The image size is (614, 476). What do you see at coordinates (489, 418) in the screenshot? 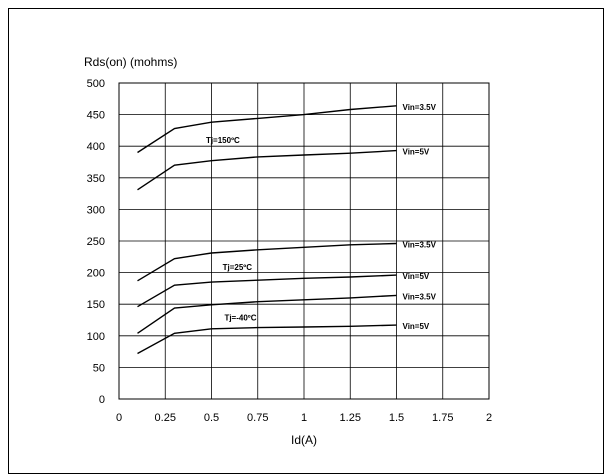
I see `x-tick-label-8: 2` at bounding box center [489, 418].